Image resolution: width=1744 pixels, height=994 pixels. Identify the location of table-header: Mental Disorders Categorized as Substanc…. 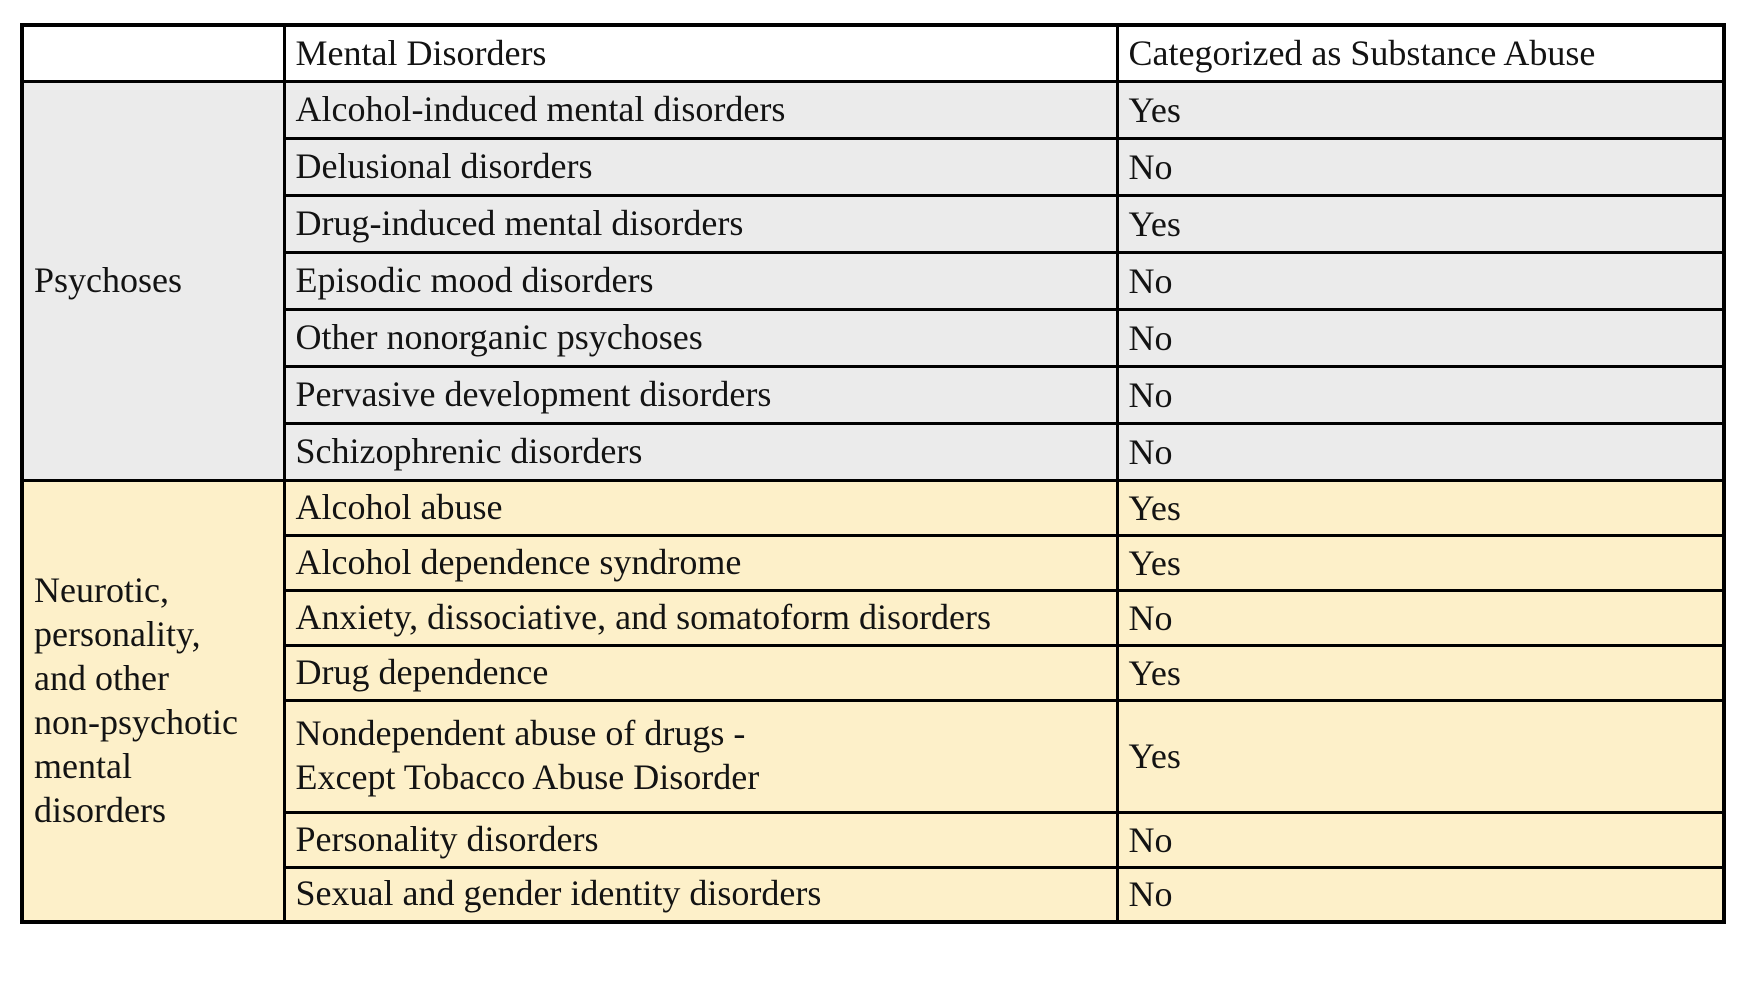
(873, 53).